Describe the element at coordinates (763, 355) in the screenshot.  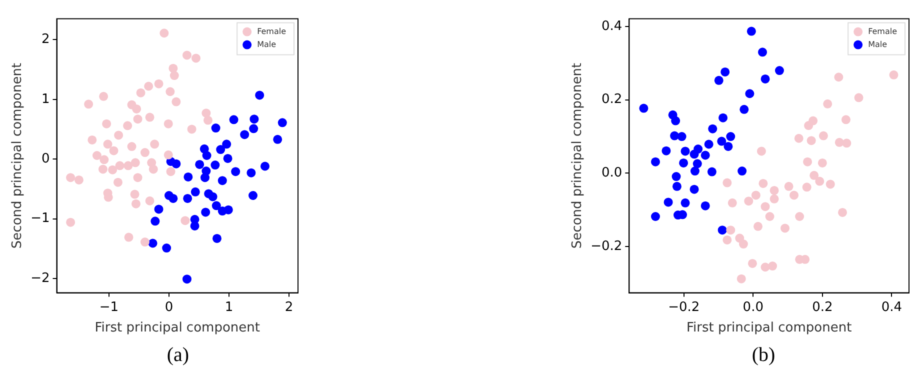
I see `text: (b)` at that location.